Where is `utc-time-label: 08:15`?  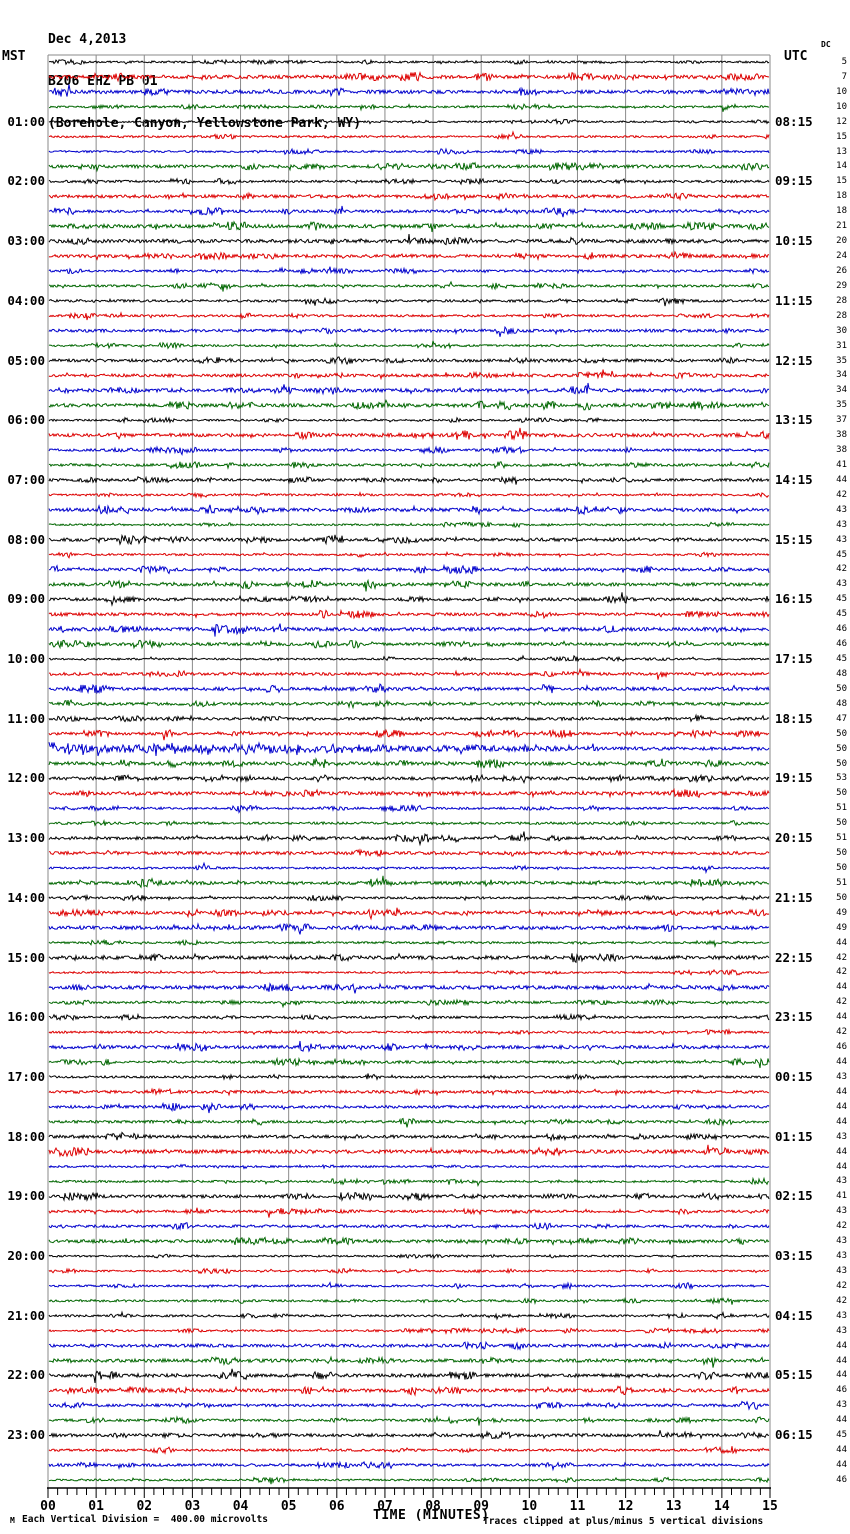 utc-time-label: 08:15 is located at coordinates (794, 121).